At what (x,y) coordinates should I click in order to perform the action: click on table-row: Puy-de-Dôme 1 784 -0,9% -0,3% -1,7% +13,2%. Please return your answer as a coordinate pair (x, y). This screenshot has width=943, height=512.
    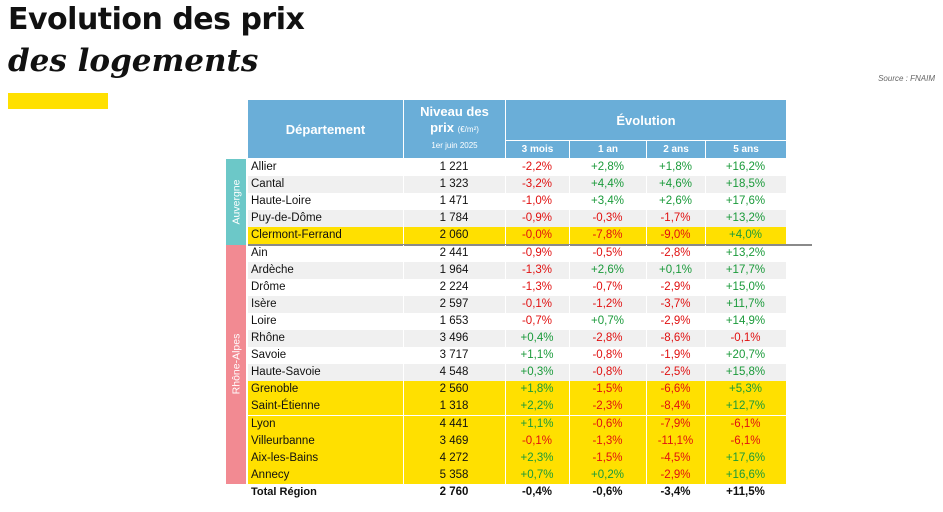
    Looking at the image, I should click on (506, 219).